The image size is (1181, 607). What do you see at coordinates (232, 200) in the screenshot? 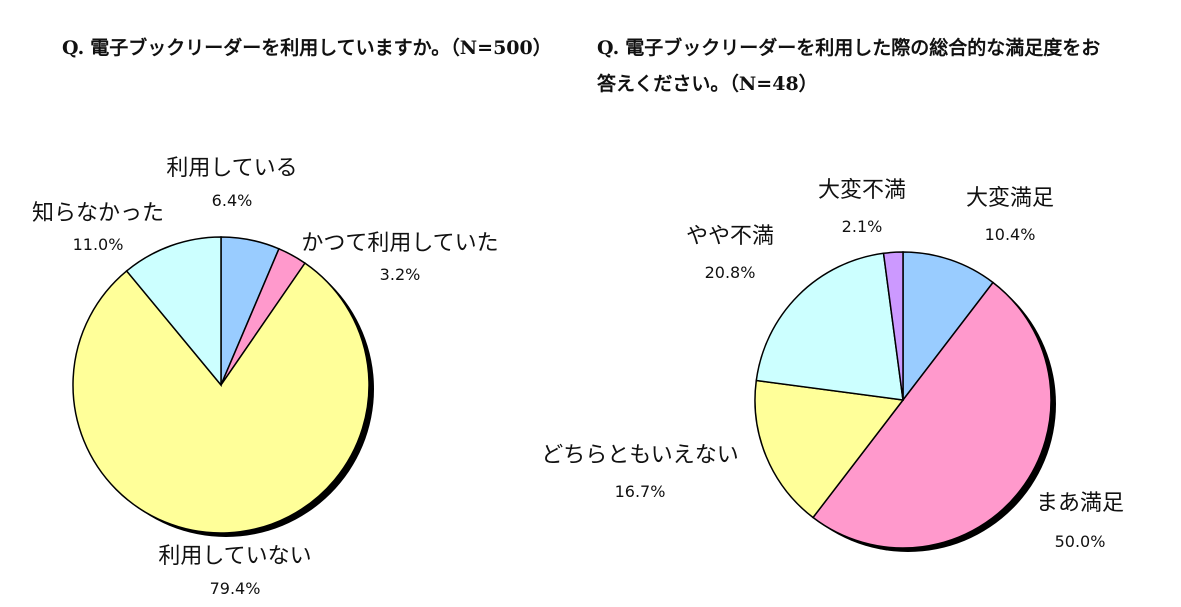
I see `slice-percent: 6.4%` at bounding box center [232, 200].